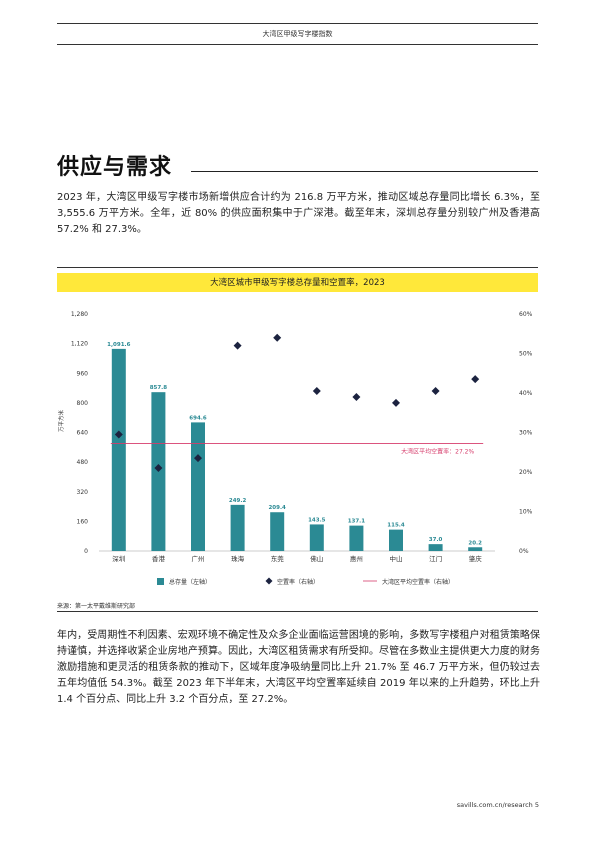 Image resolution: width=595 pixels, height=841 pixels. I want to click on right-tick-label: 40%, so click(526, 393).